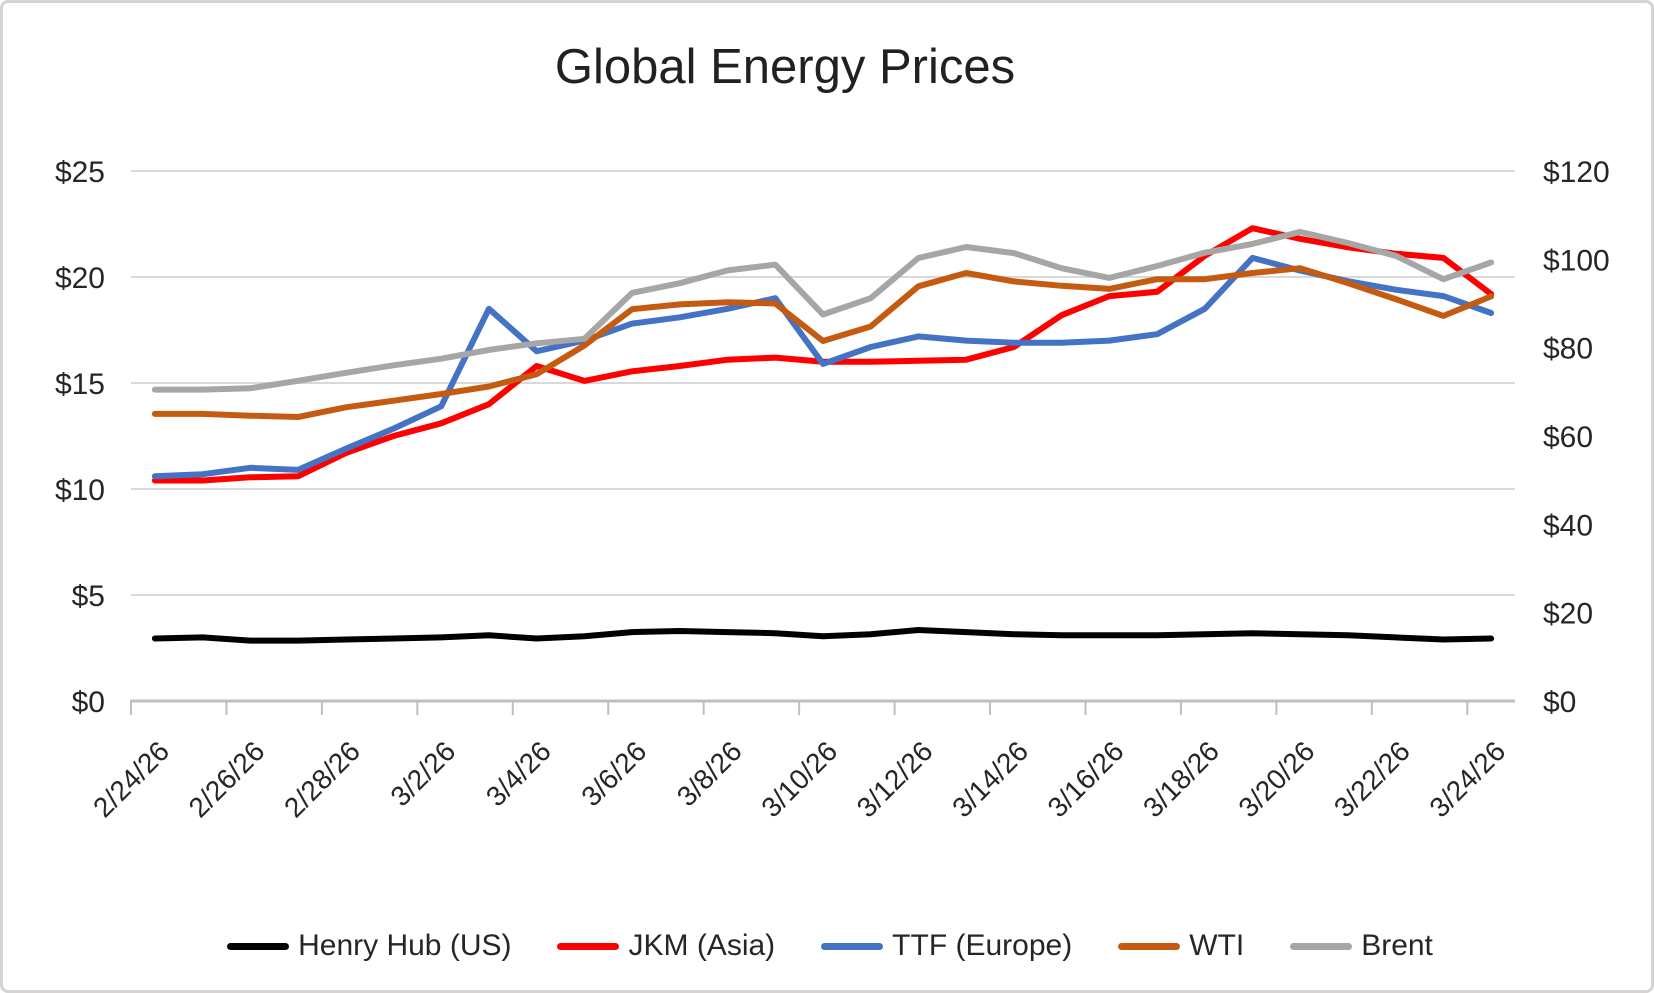  I want to click on series-line-henry-hub-us, so click(823, 635).